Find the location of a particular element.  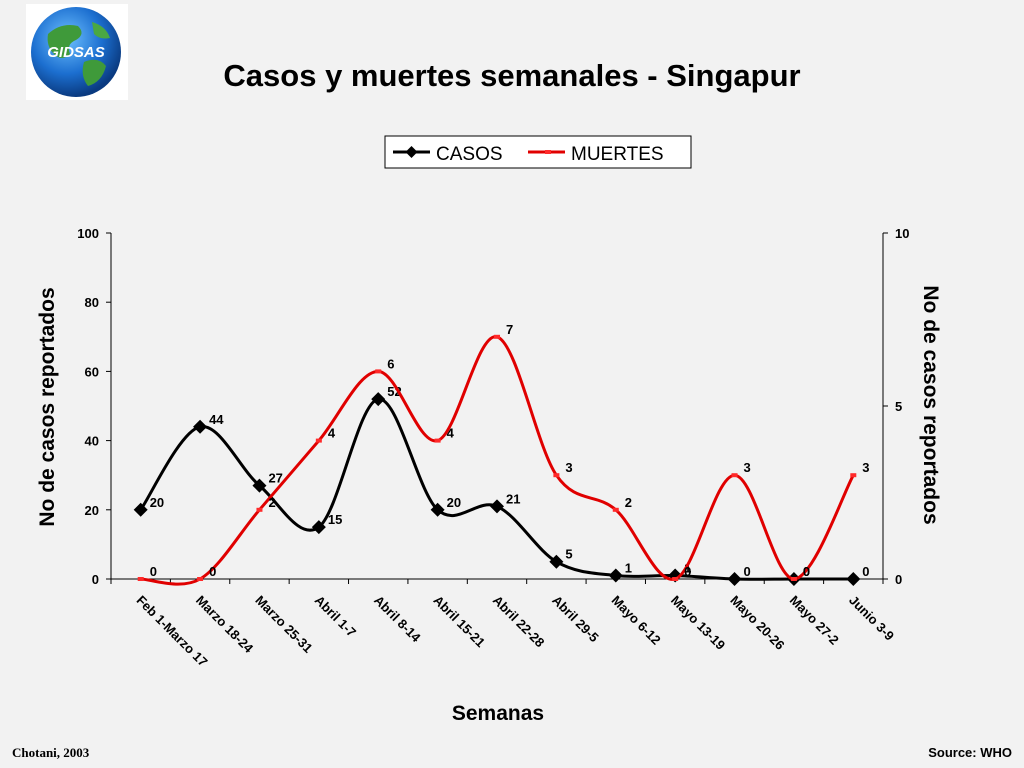

x-tick-label: Abril 1-7 is located at coordinates (335, 616).